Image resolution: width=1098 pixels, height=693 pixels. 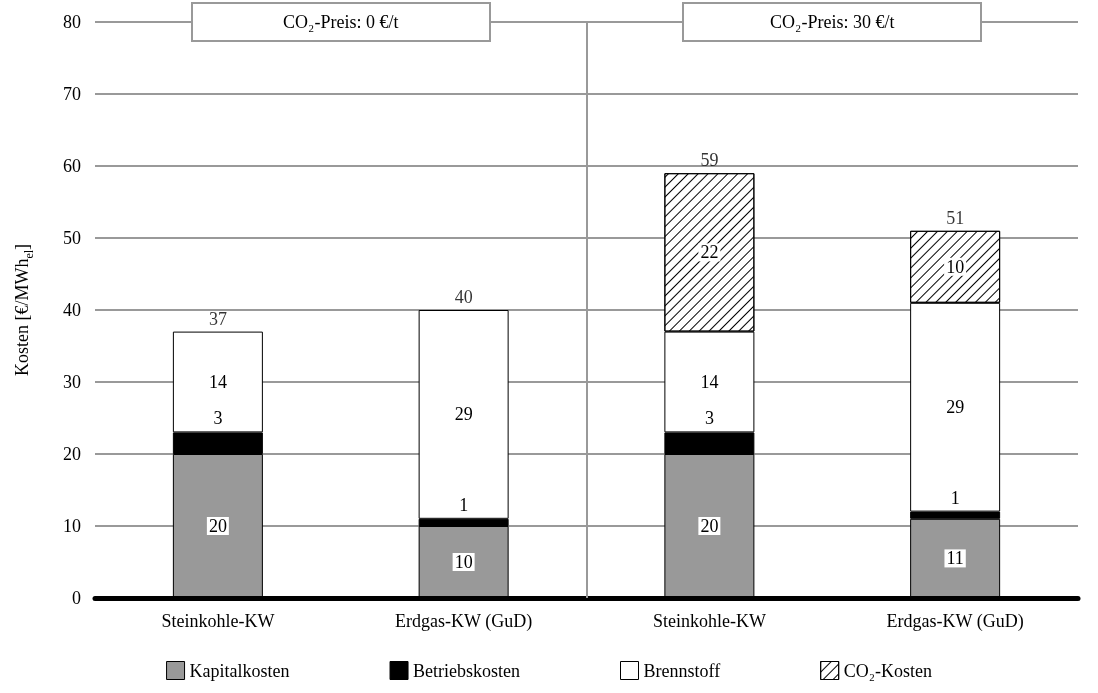 What do you see at coordinates (217, 318) in the screenshot?
I see `total-label: 37` at bounding box center [217, 318].